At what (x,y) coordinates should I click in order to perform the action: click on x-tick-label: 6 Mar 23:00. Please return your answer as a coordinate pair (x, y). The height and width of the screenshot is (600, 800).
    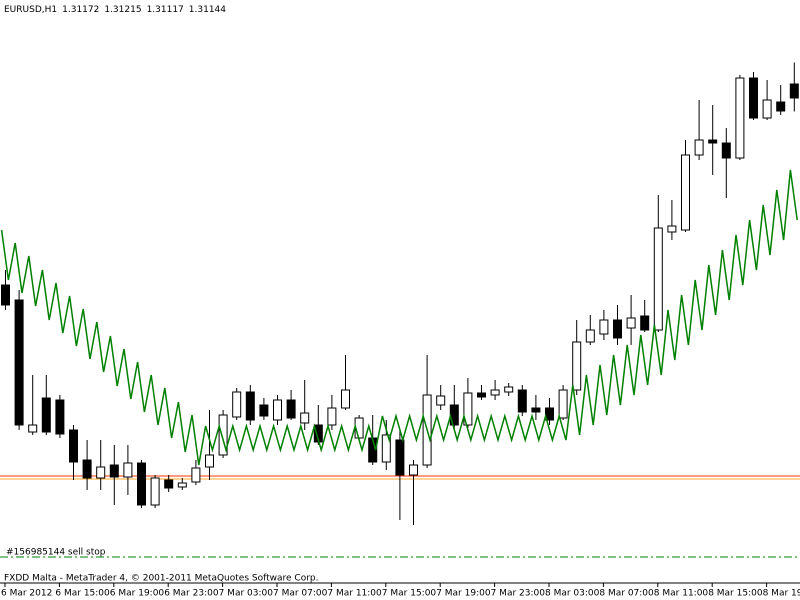
    Looking at the image, I should click on (191, 594).